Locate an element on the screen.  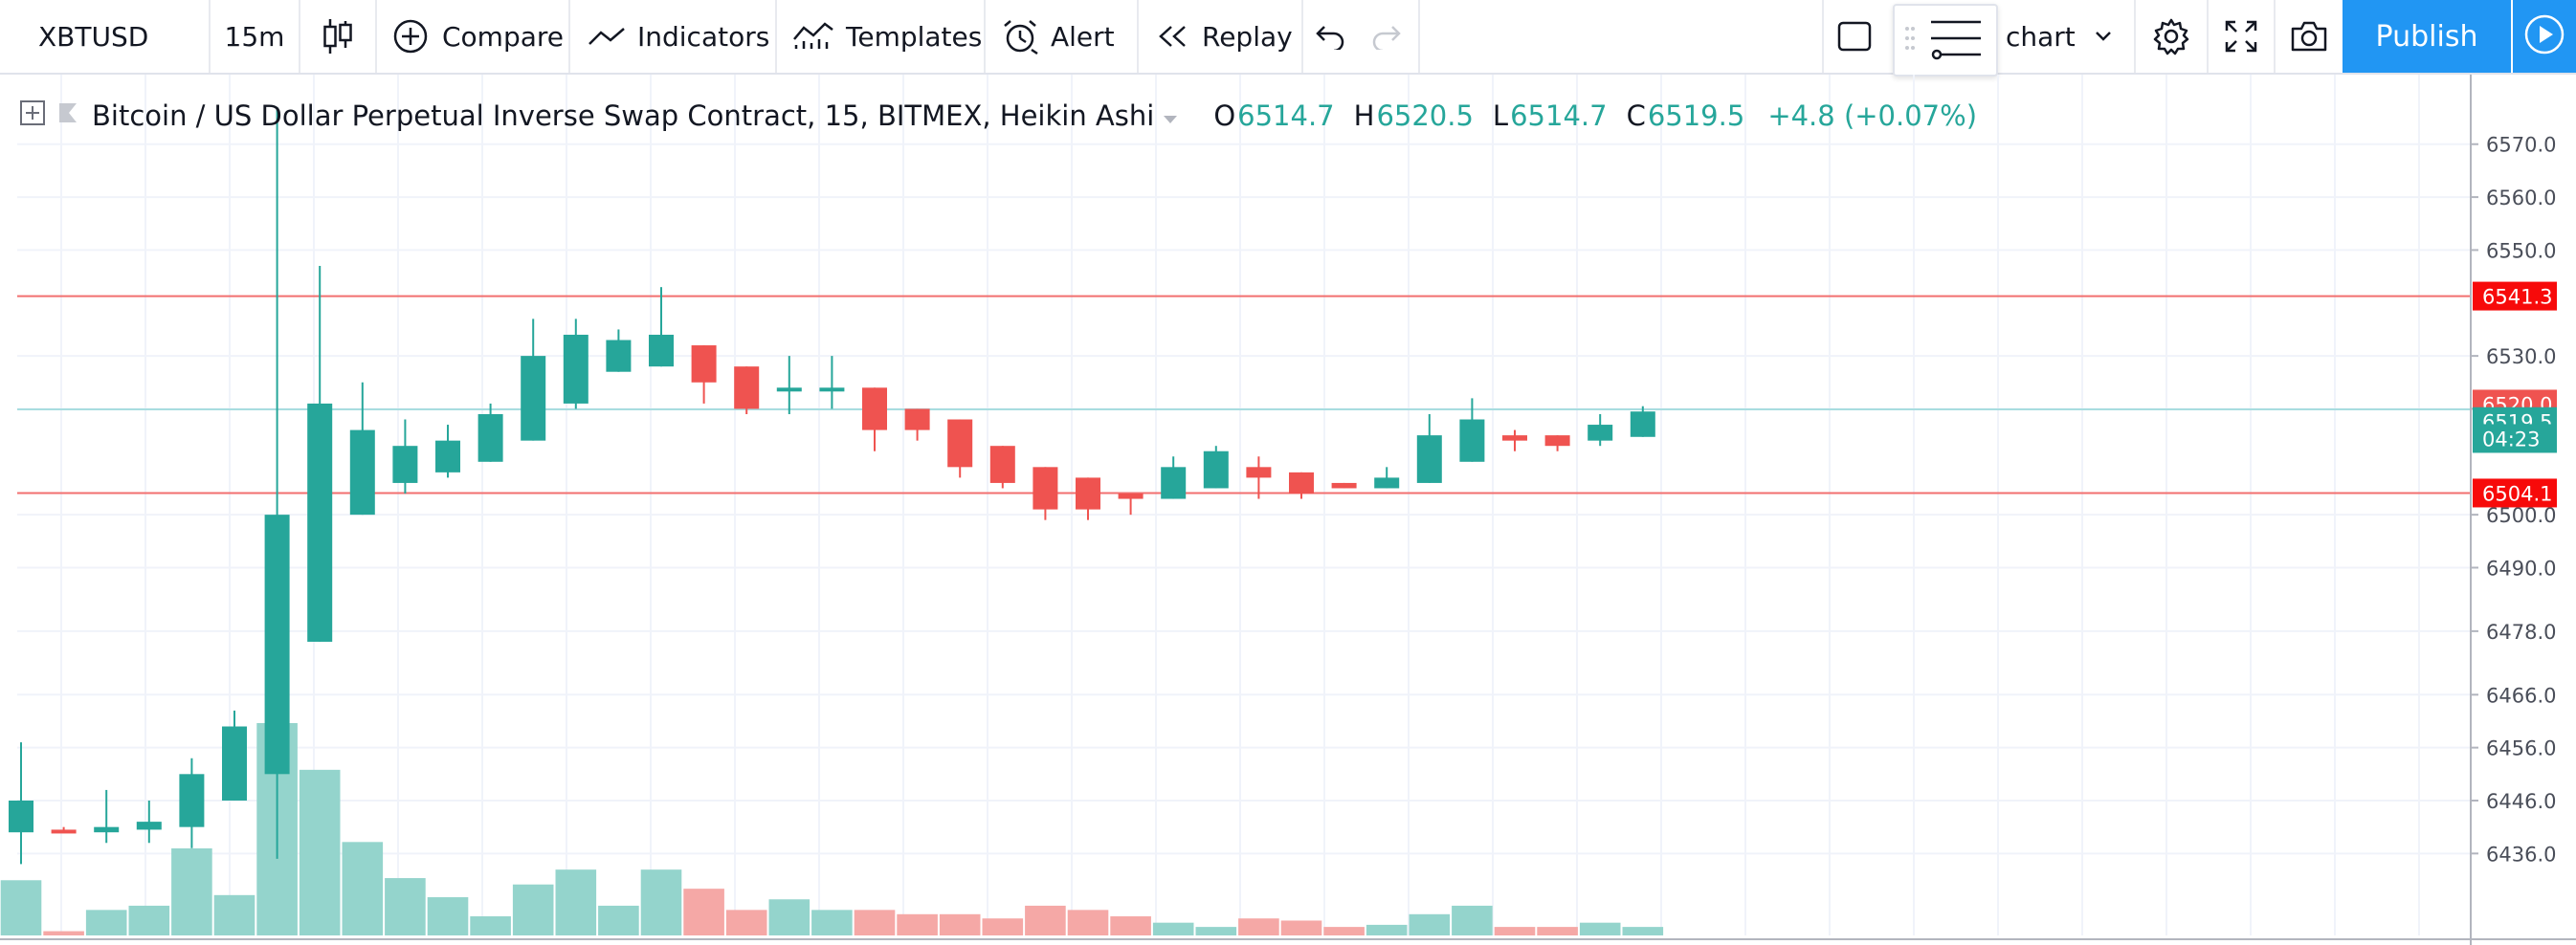
layout-menu-button: chart is located at coordinates (2067, 36).